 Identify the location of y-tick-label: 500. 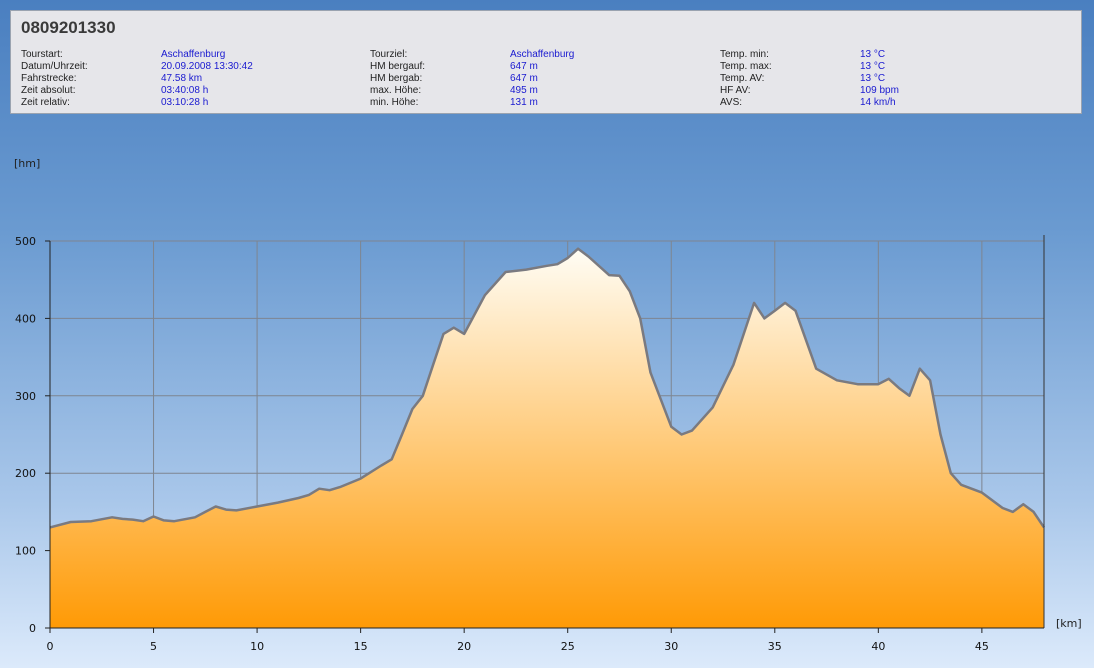
(25, 241).